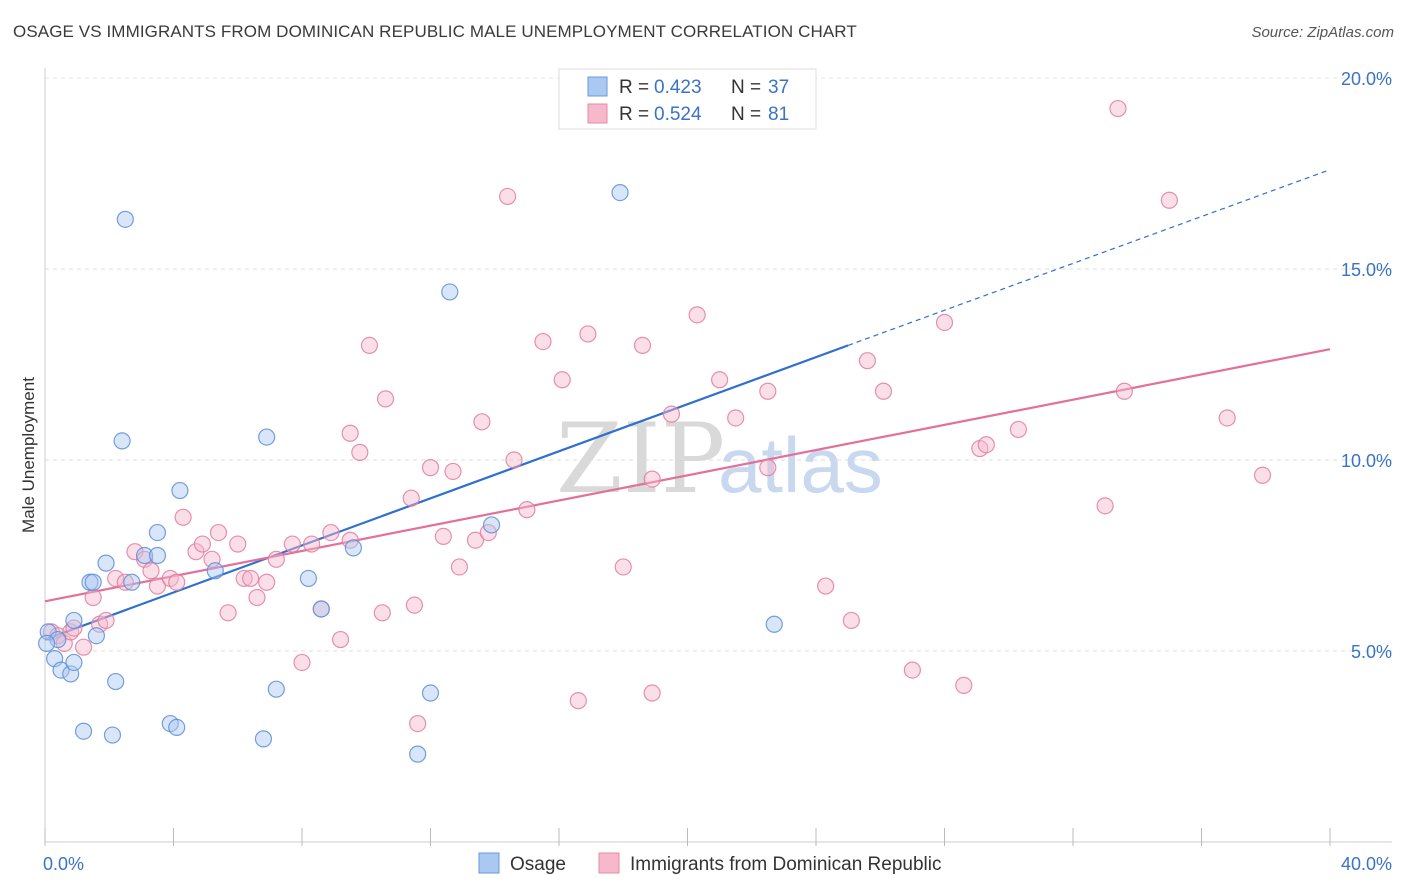 This screenshot has height=892, width=1406. What do you see at coordinates (1366, 461) in the screenshot?
I see `y-tick-label: 10.0%` at bounding box center [1366, 461].